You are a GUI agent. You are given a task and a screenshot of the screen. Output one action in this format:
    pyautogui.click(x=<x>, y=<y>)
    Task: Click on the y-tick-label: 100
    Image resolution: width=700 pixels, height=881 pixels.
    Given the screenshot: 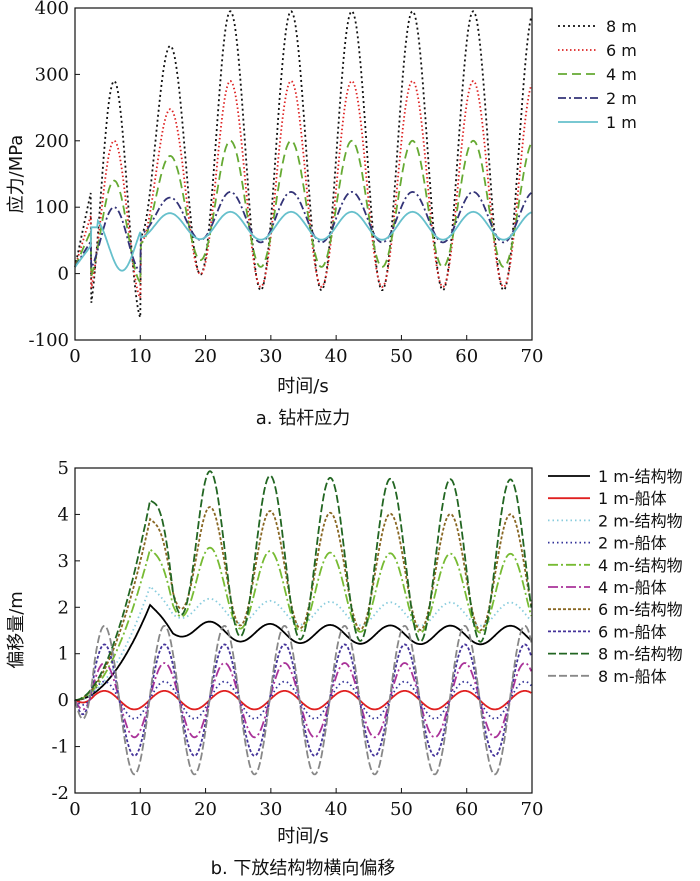 What is the action you would take?
    pyautogui.click(x=52, y=207)
    